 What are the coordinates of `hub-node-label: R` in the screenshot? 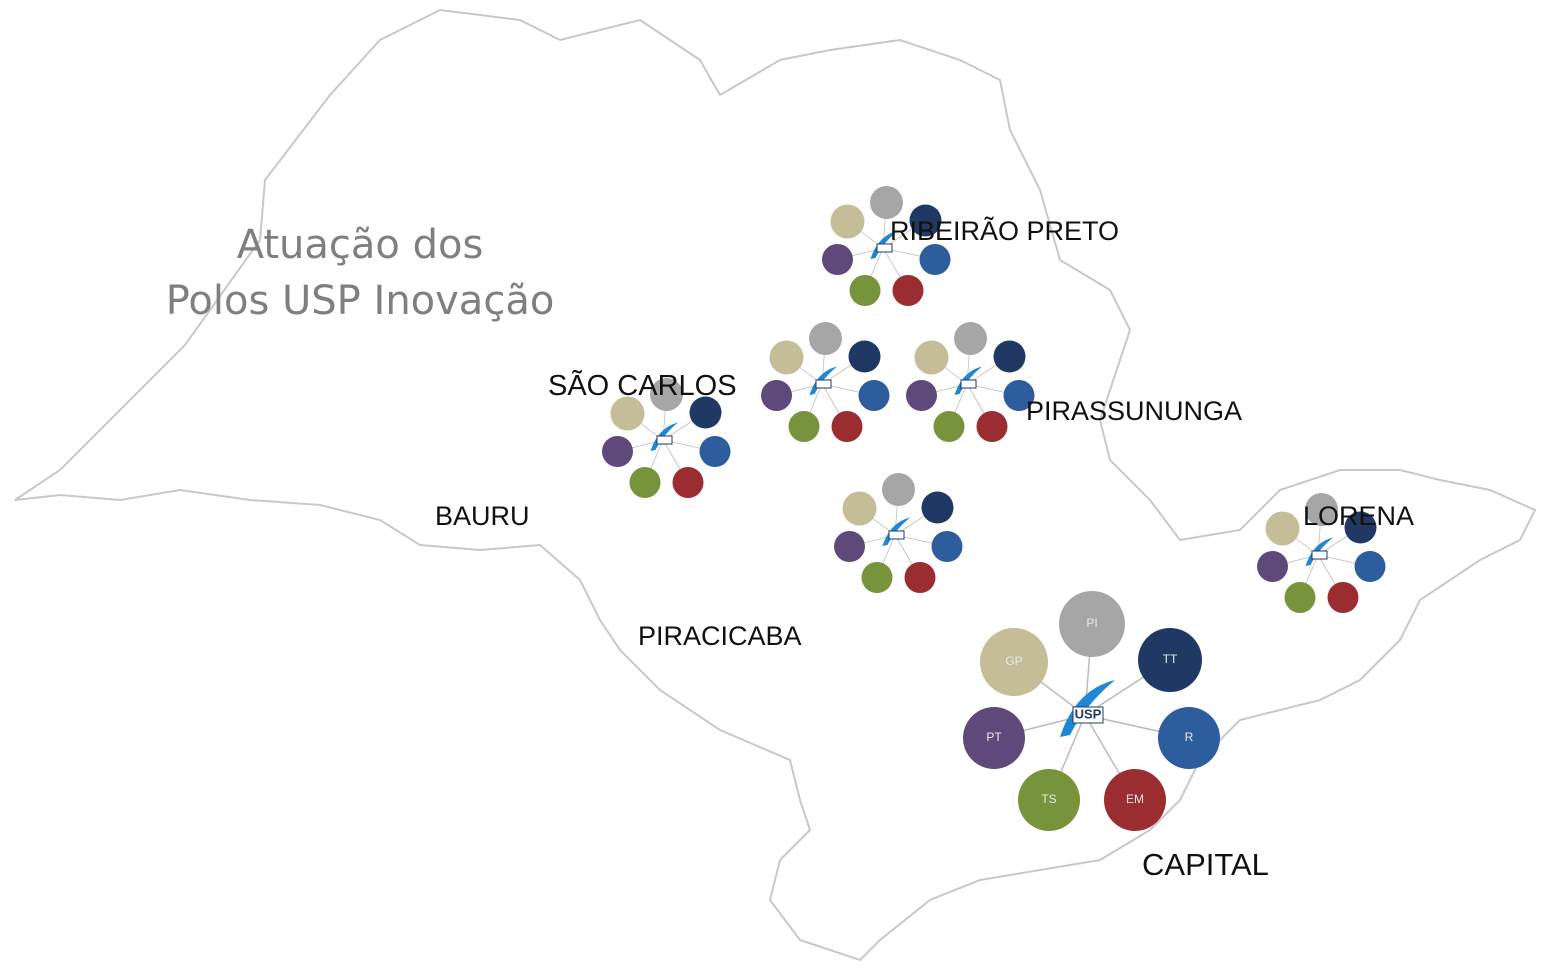 It's located at (1189, 737).